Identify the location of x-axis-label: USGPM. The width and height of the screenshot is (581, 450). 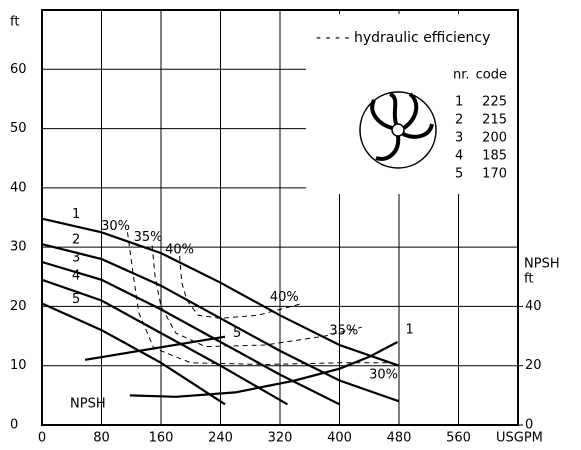
(519, 438).